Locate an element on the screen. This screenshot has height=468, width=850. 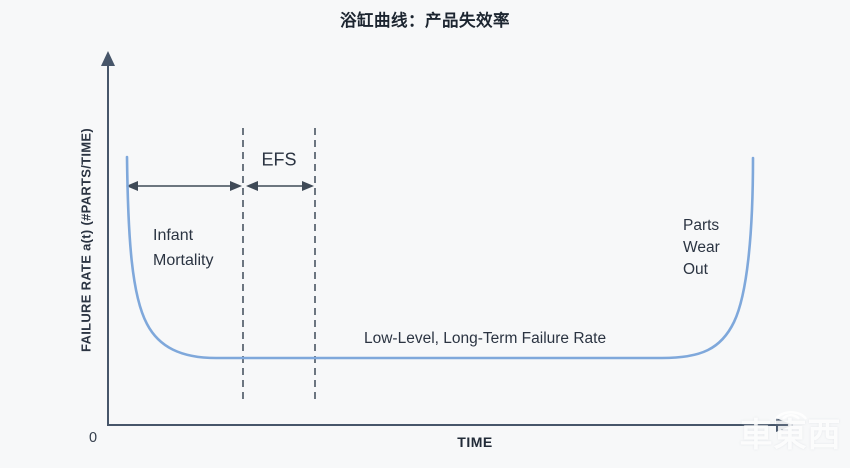
y-axis-label: FAILURE RATE a(t) (#PARTS/TIME) is located at coordinates (86, 240).